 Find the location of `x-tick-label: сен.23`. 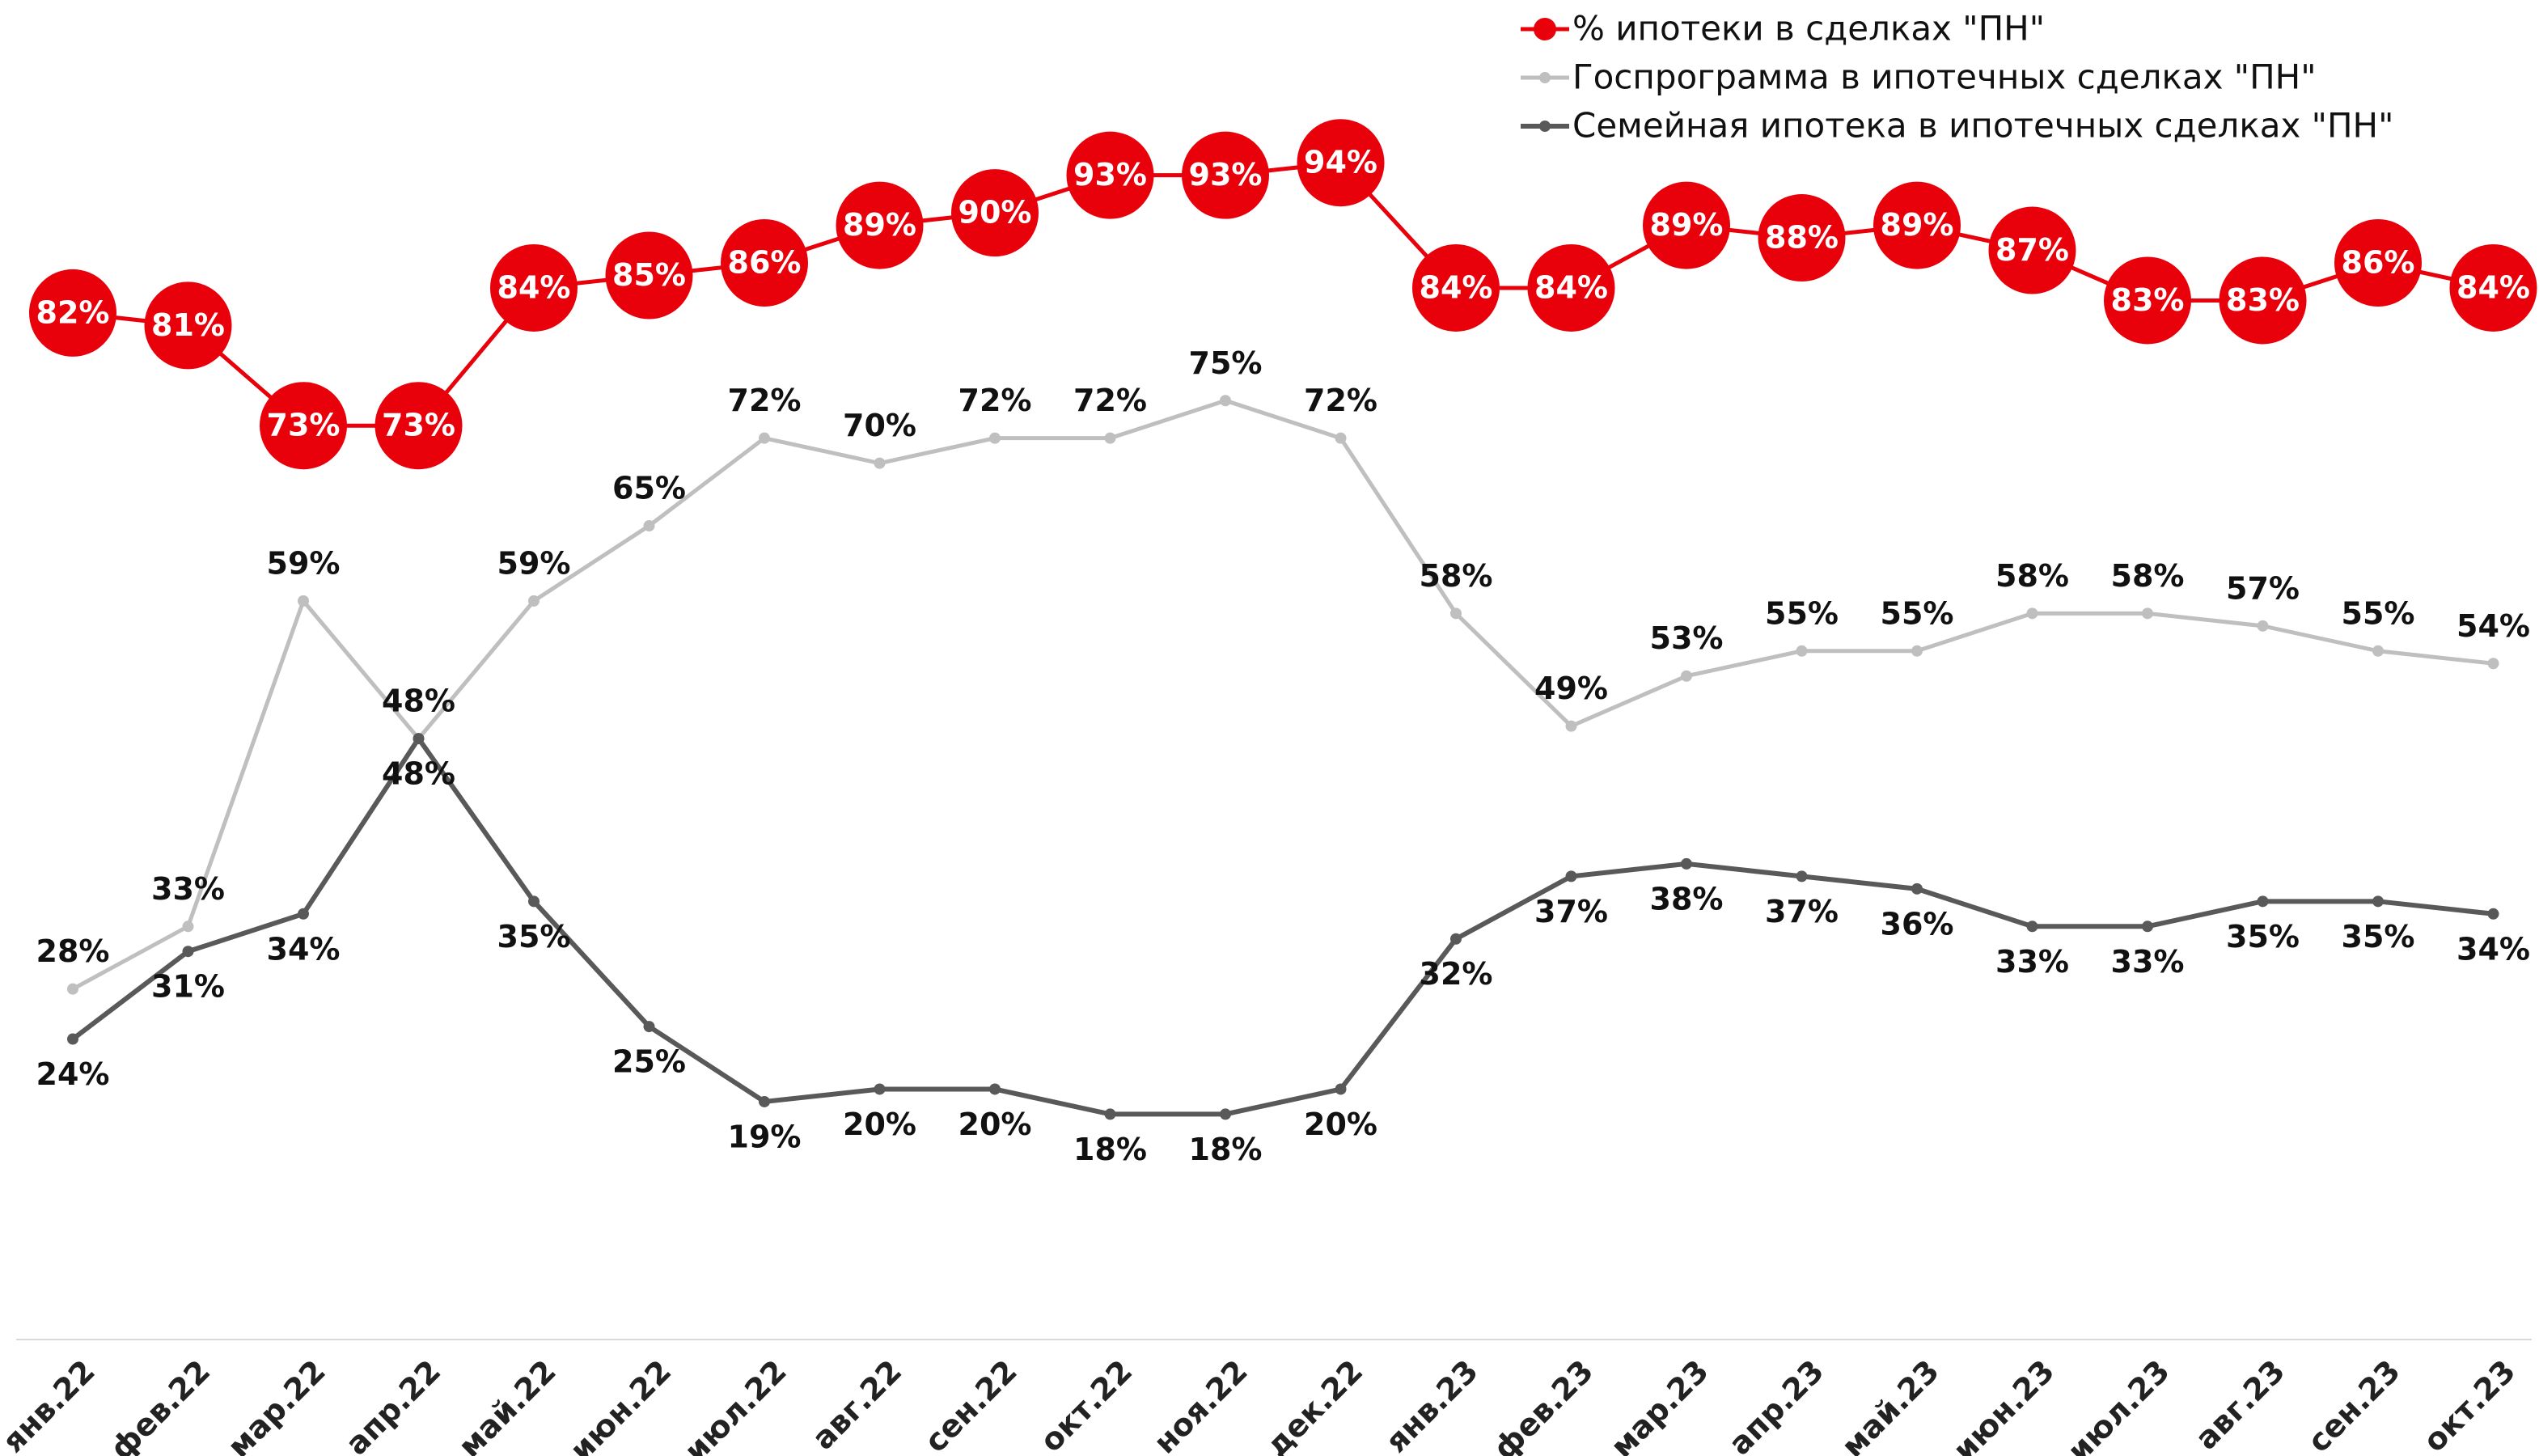

x-tick-label: сен.23 is located at coordinates (2353, 1405).